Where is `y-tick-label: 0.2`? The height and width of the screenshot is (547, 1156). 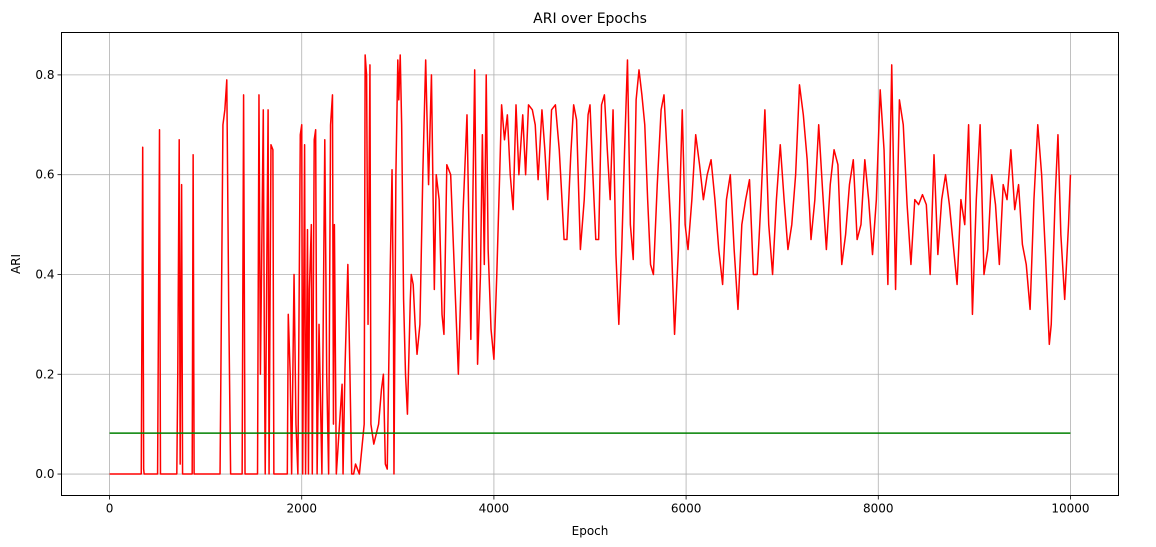
y-tick-label: 0.2 is located at coordinates (44, 374).